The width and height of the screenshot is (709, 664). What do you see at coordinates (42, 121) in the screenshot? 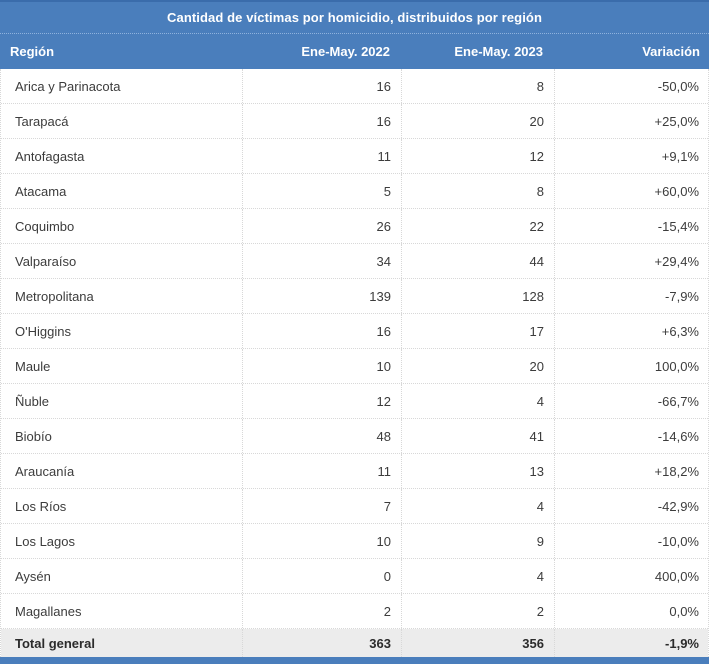
I see `region-cell: Tarapacá` at bounding box center [42, 121].